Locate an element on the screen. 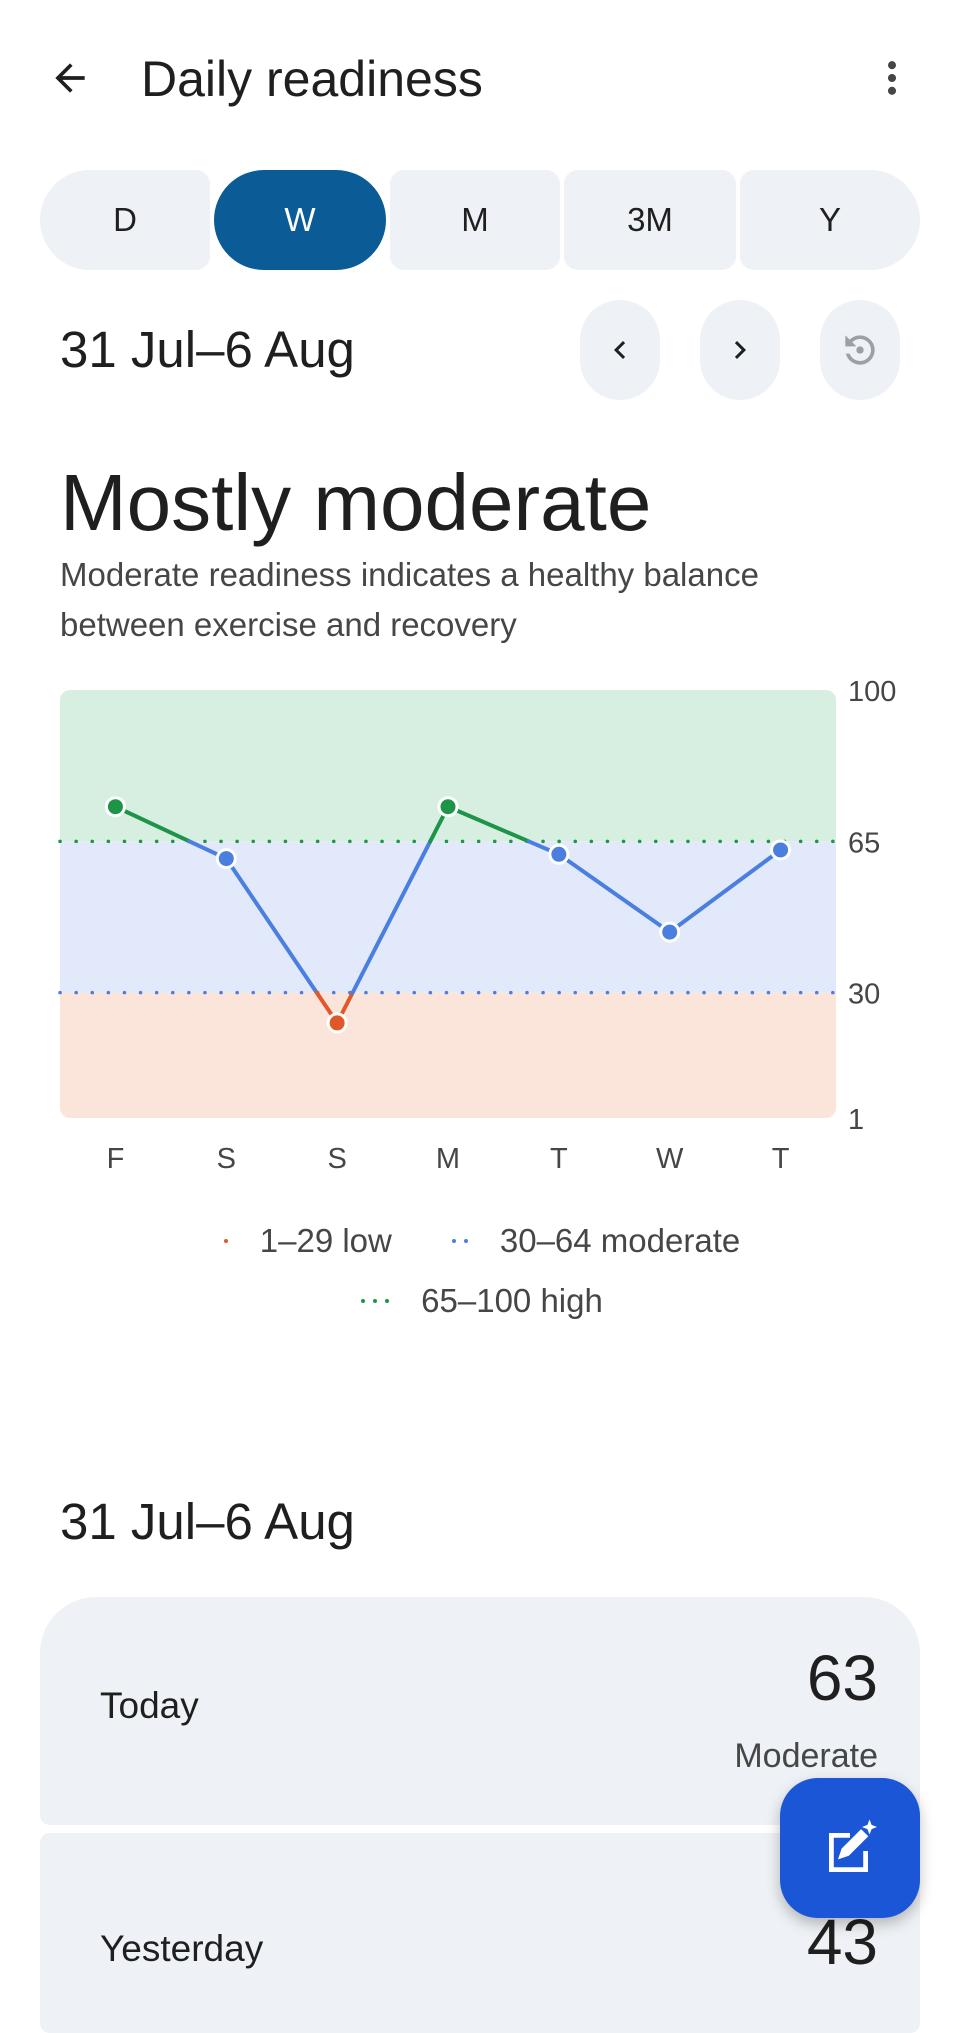 This screenshot has width=960, height=2033. chevron-right-icon is located at coordinates (740, 350).